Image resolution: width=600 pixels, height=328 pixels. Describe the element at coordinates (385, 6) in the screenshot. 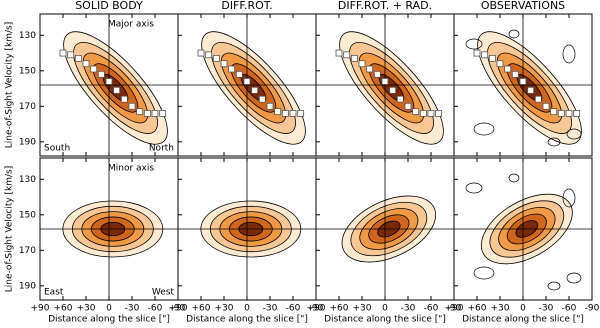

I see `column-title: DIFF.ROT. + RAD.` at that location.